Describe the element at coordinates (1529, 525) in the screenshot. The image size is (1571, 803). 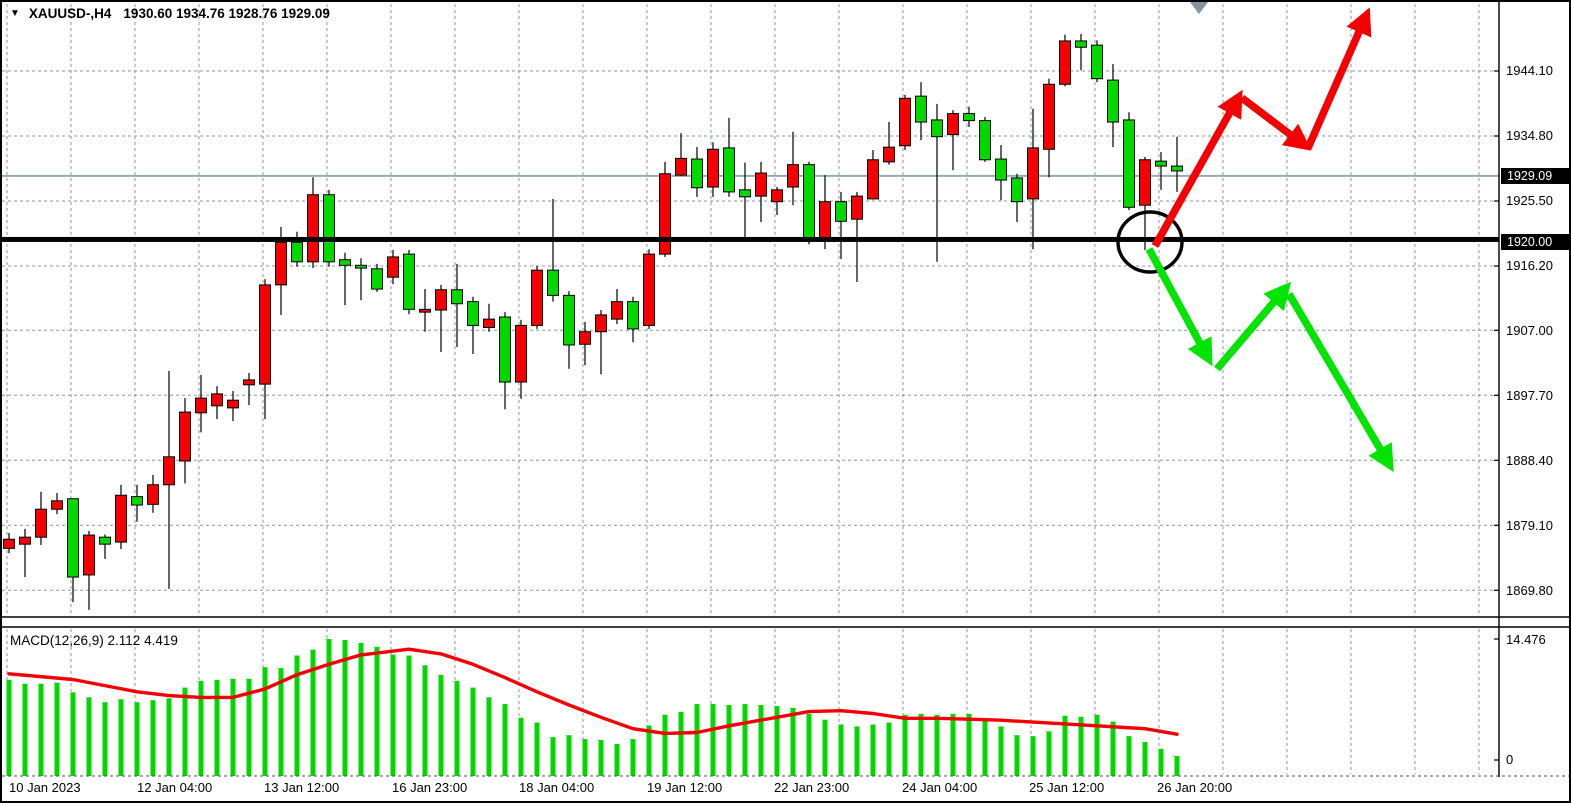
I see `price-axis-label: 1879.10` at that location.